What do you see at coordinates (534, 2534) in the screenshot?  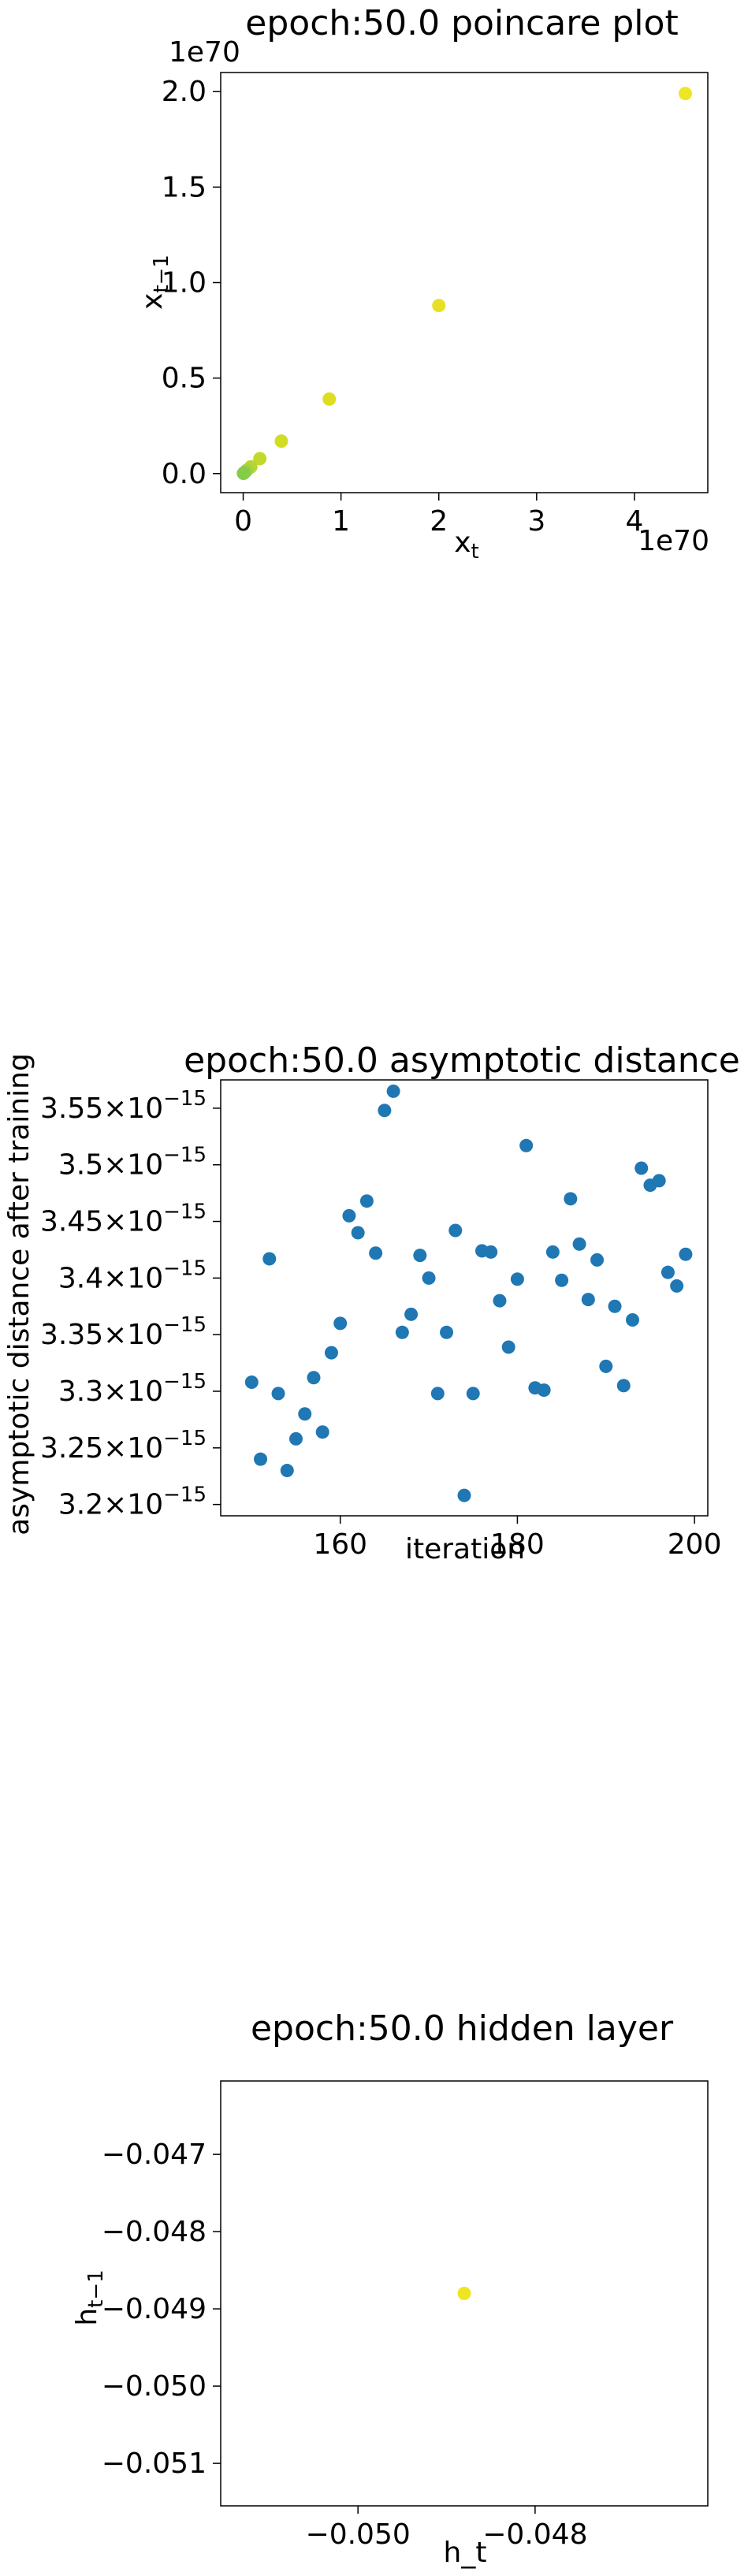 I see `x-tick-label: −0.048` at bounding box center [534, 2534].